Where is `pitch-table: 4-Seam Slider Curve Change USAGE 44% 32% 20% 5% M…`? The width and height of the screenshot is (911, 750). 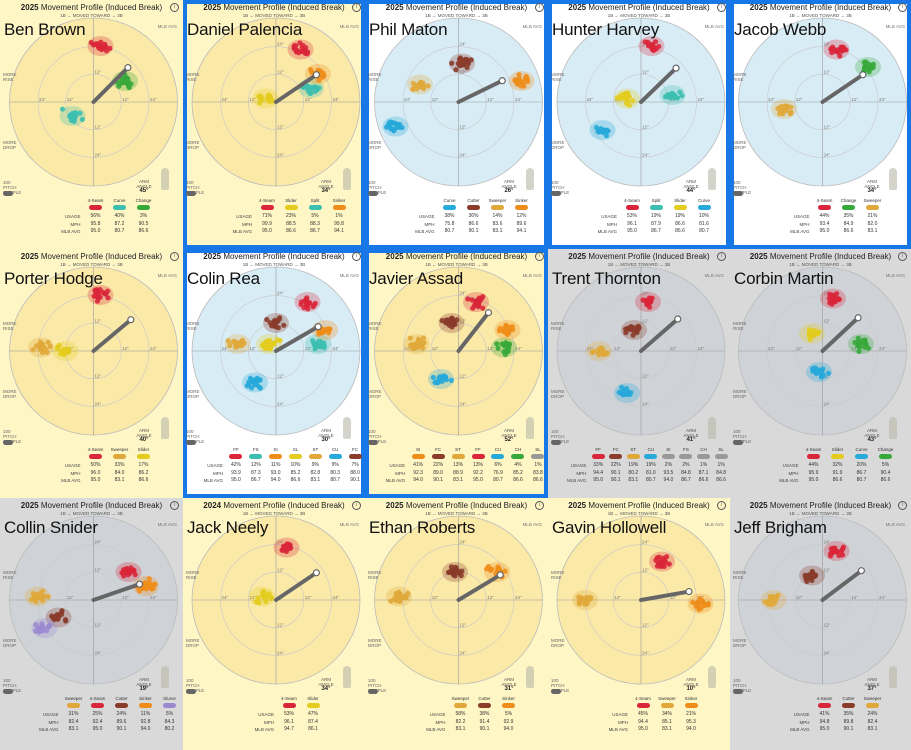 pitch-table: 4-Seam Slider Curve Change USAGE 44% 32% 20% 5% M… is located at coordinates (833, 465).